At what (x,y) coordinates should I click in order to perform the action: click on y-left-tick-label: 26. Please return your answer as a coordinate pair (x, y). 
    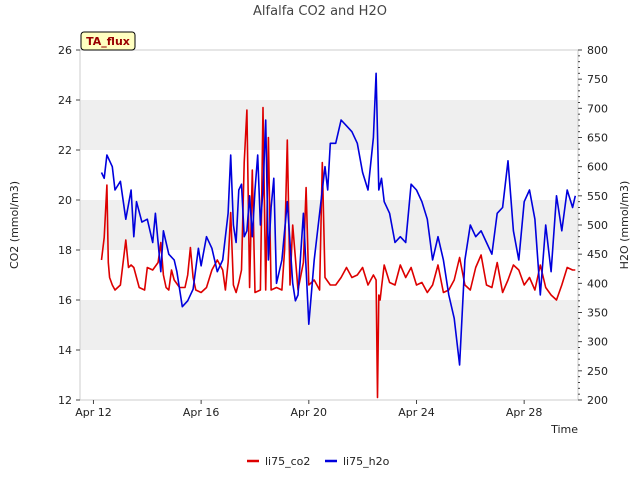
    Looking at the image, I should click on (65, 50).